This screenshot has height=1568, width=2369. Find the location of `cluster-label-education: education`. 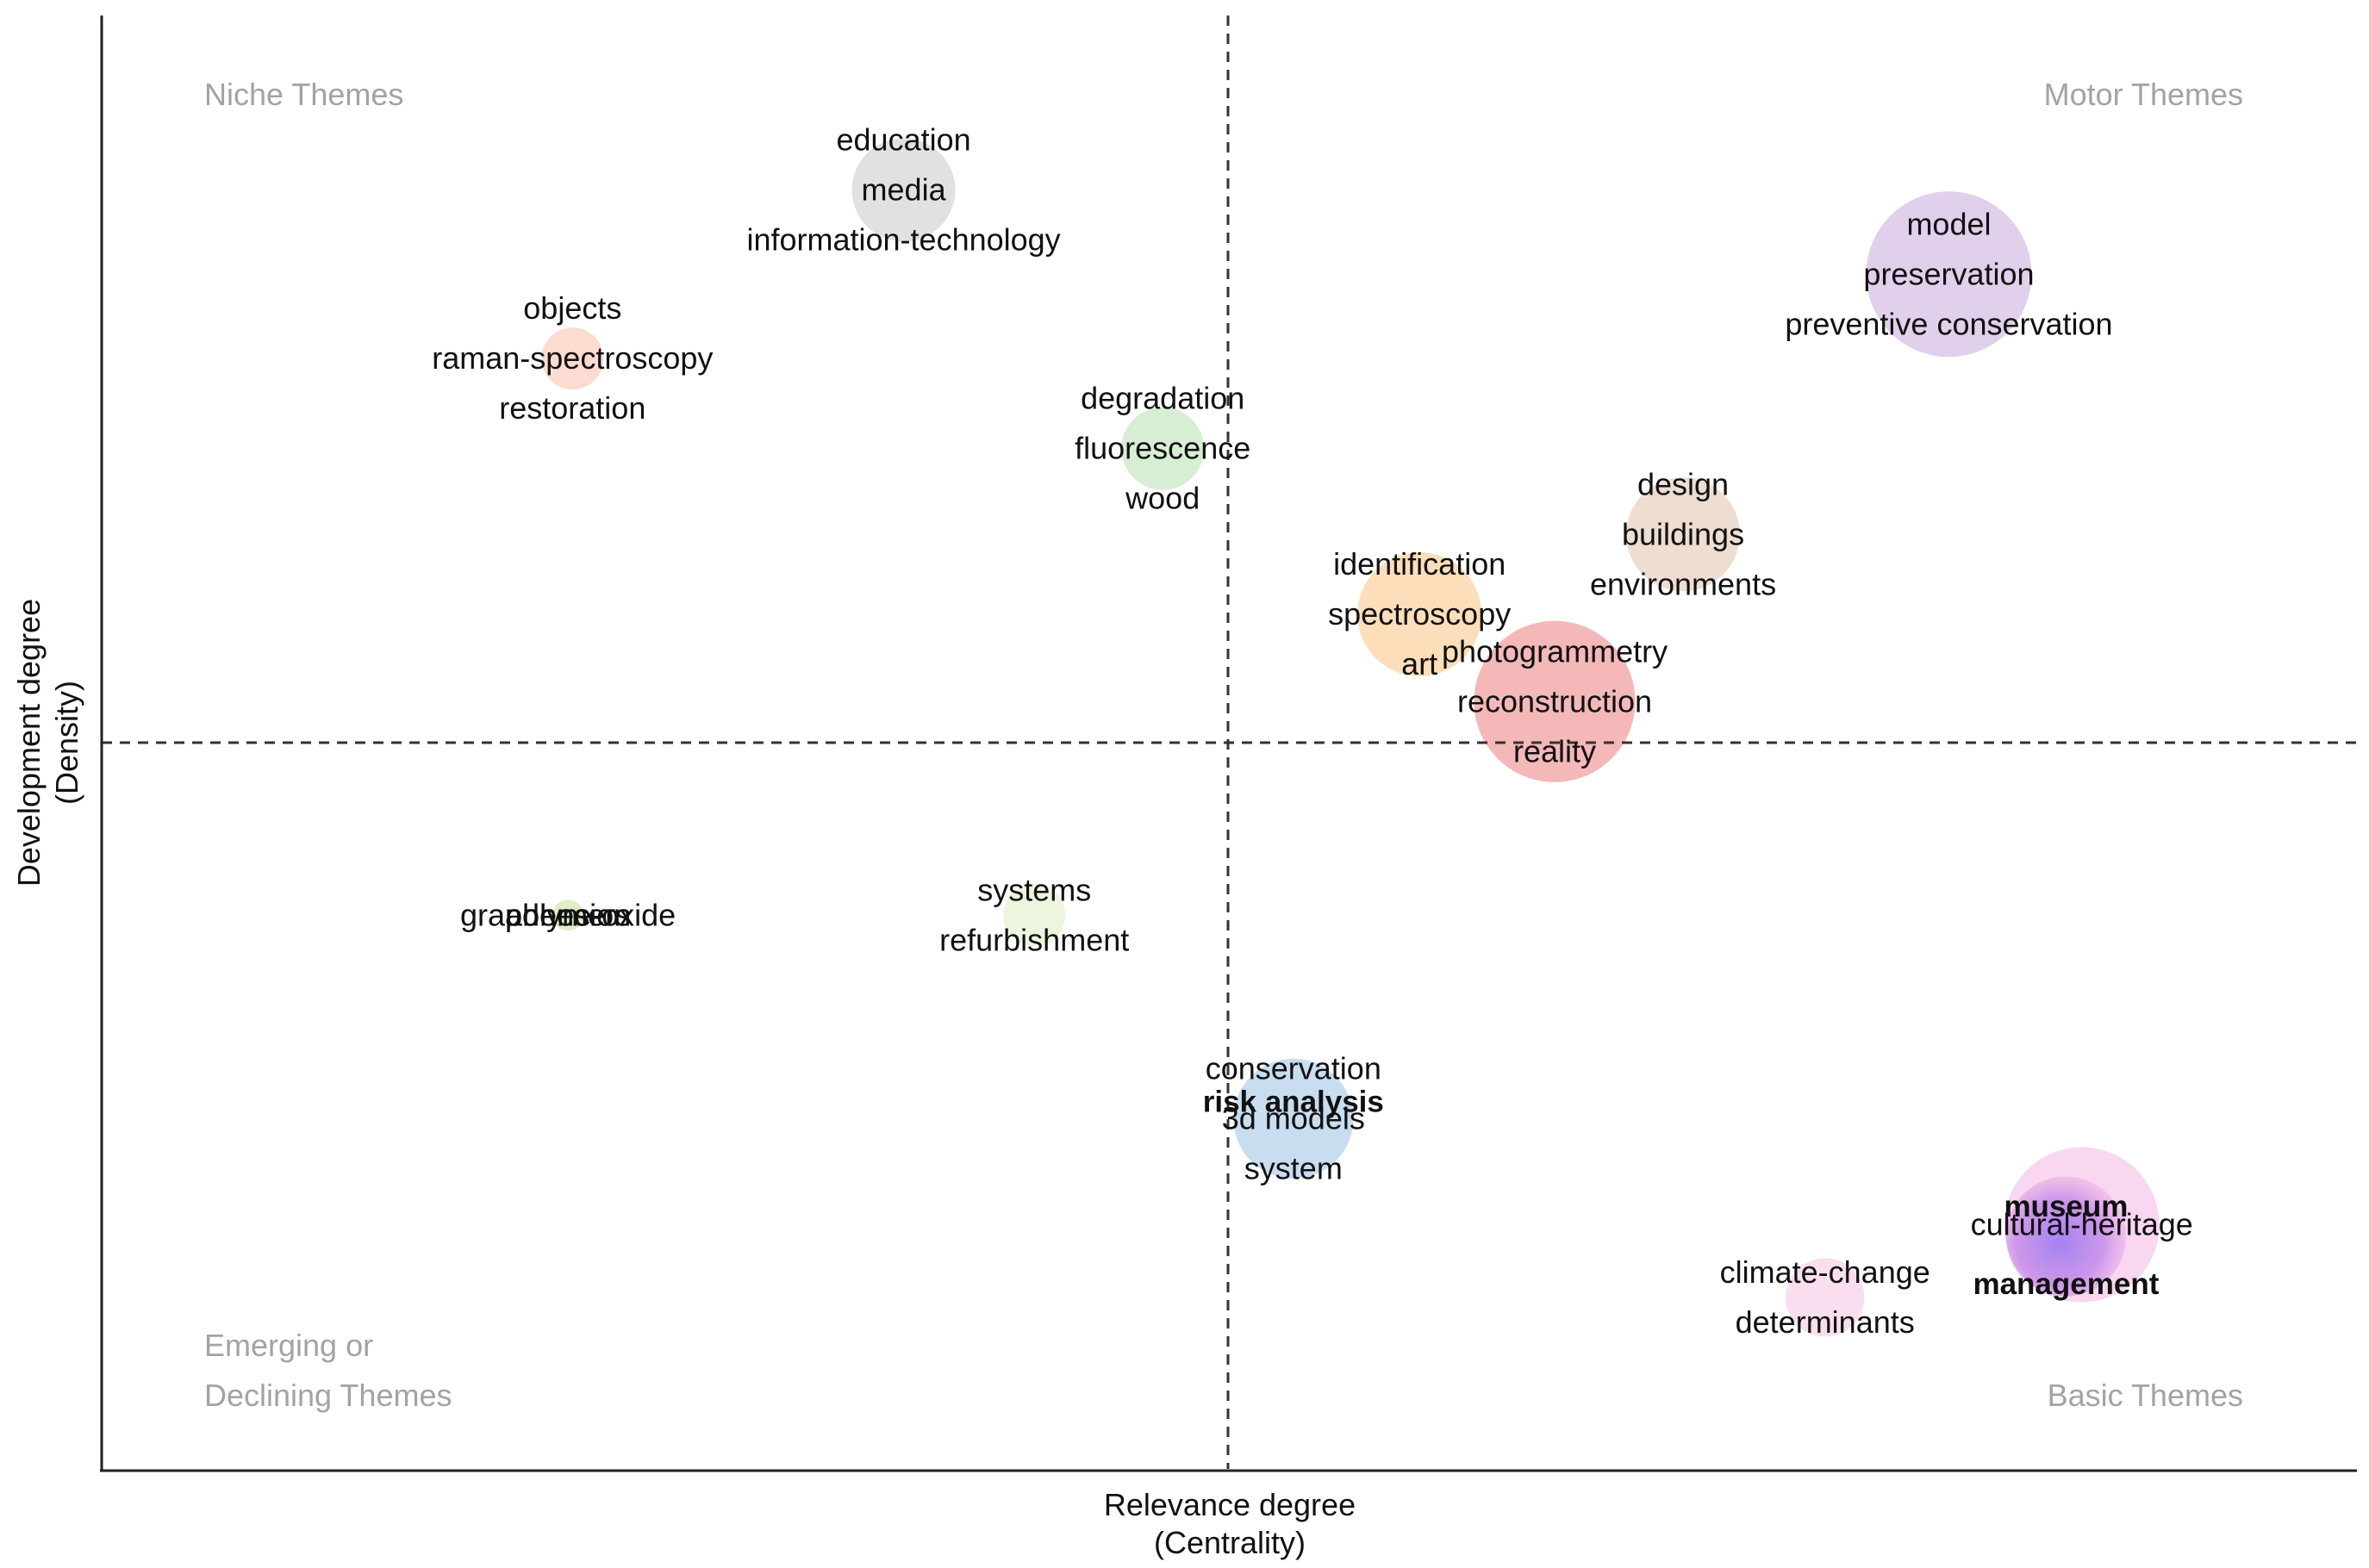

cluster-label-education: education is located at coordinates (904, 139).